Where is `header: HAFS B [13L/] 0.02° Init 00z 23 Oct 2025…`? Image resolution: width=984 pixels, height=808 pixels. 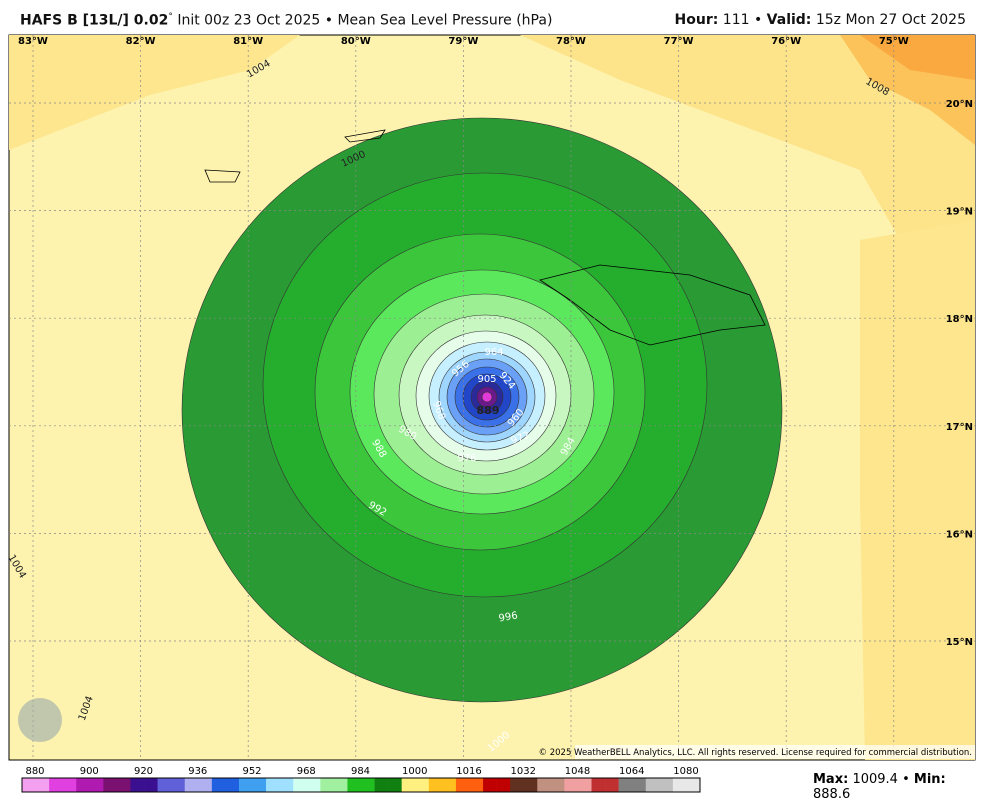
header: HAFS B [13L/] 0.02° Init 00z 23 Oct 2025… is located at coordinates (493, 22).